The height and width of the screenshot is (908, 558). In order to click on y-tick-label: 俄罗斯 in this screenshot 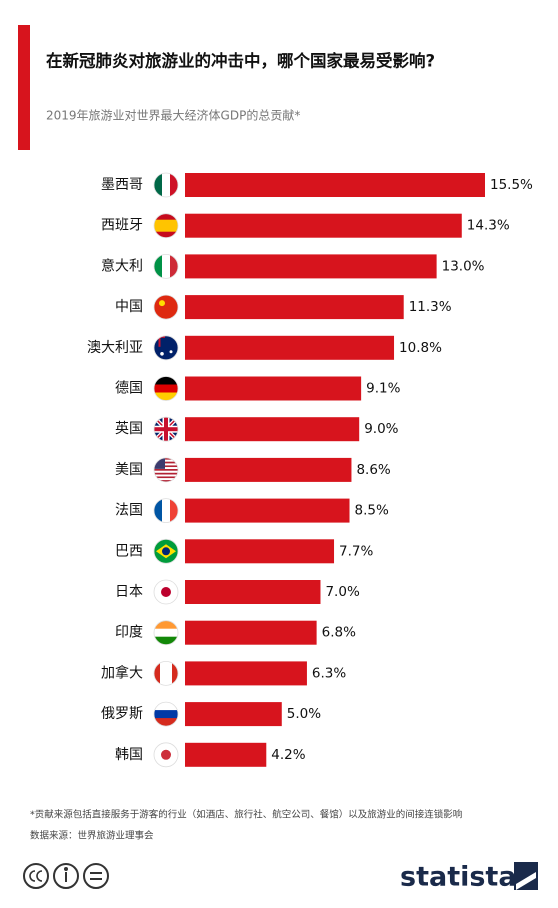, I will do `click(122, 714)`.